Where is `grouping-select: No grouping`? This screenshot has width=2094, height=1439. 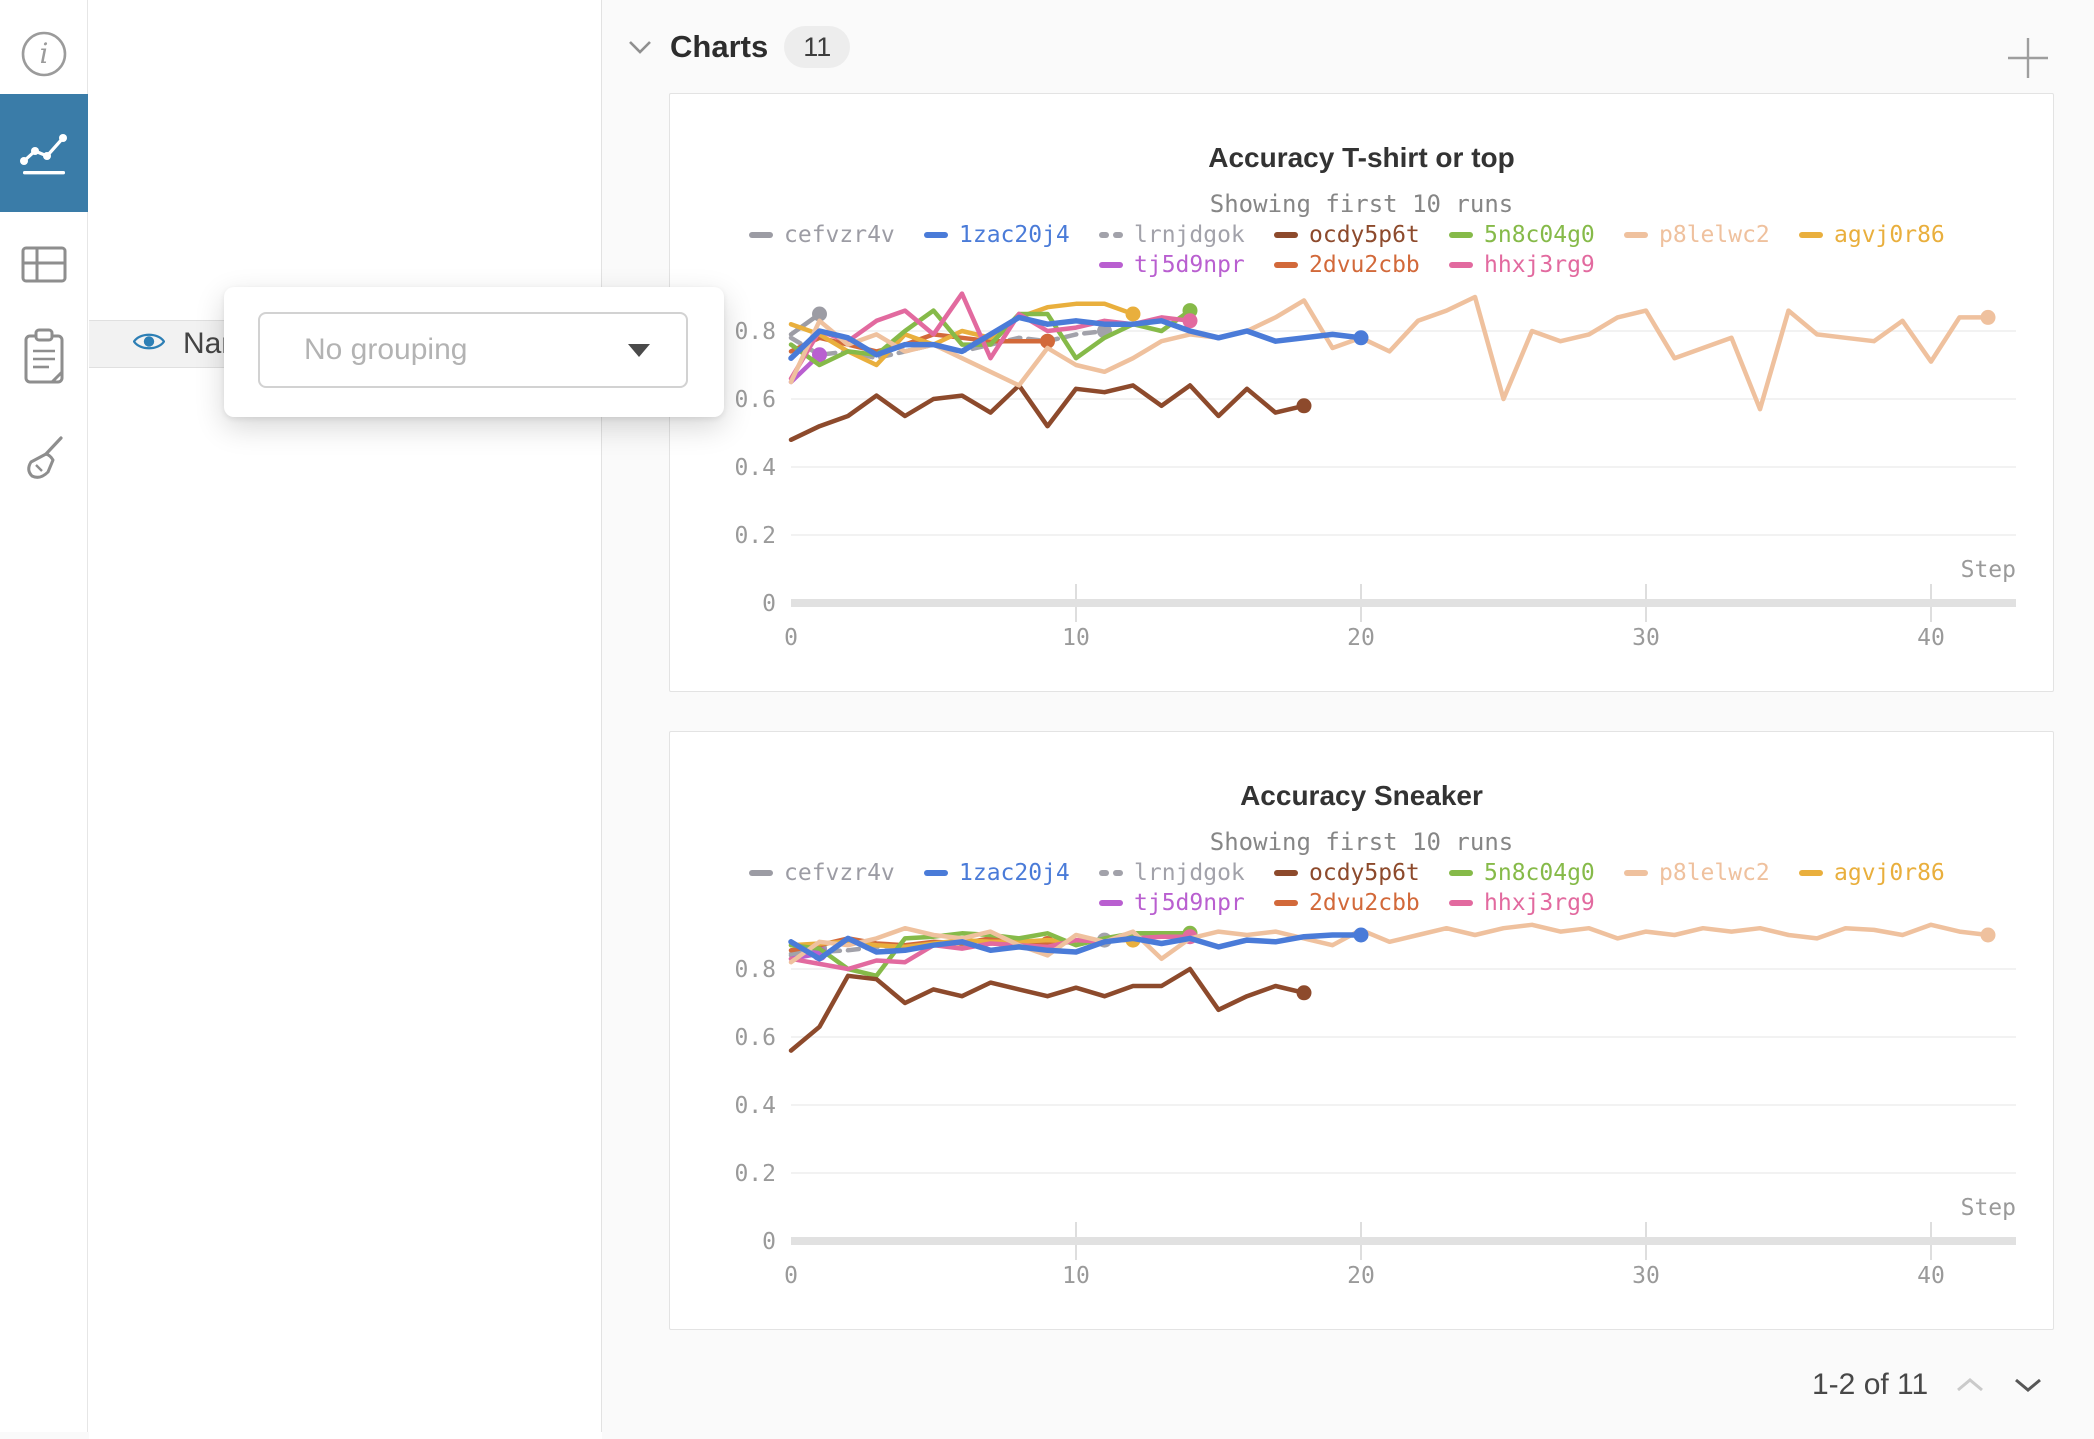
grouping-select: No grouping is located at coordinates (473, 350).